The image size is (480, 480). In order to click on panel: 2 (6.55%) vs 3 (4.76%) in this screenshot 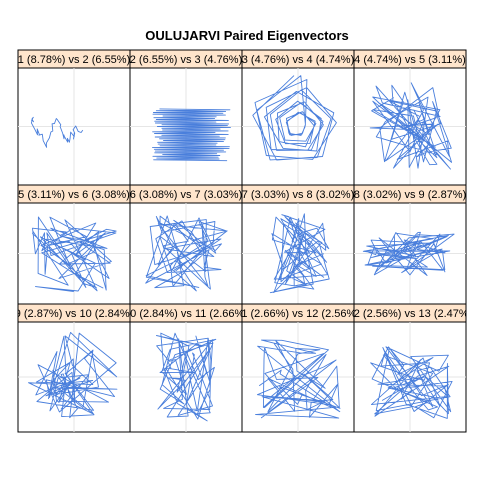, I will do `click(186, 117)`.